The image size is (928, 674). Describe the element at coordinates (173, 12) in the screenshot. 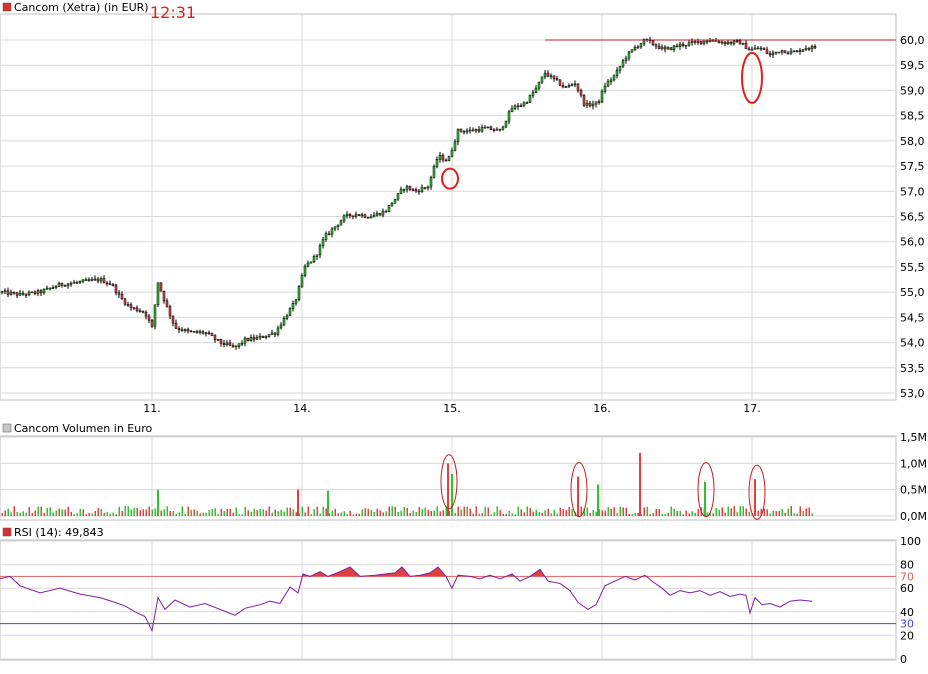

I see `price-time: 12:31` at that location.